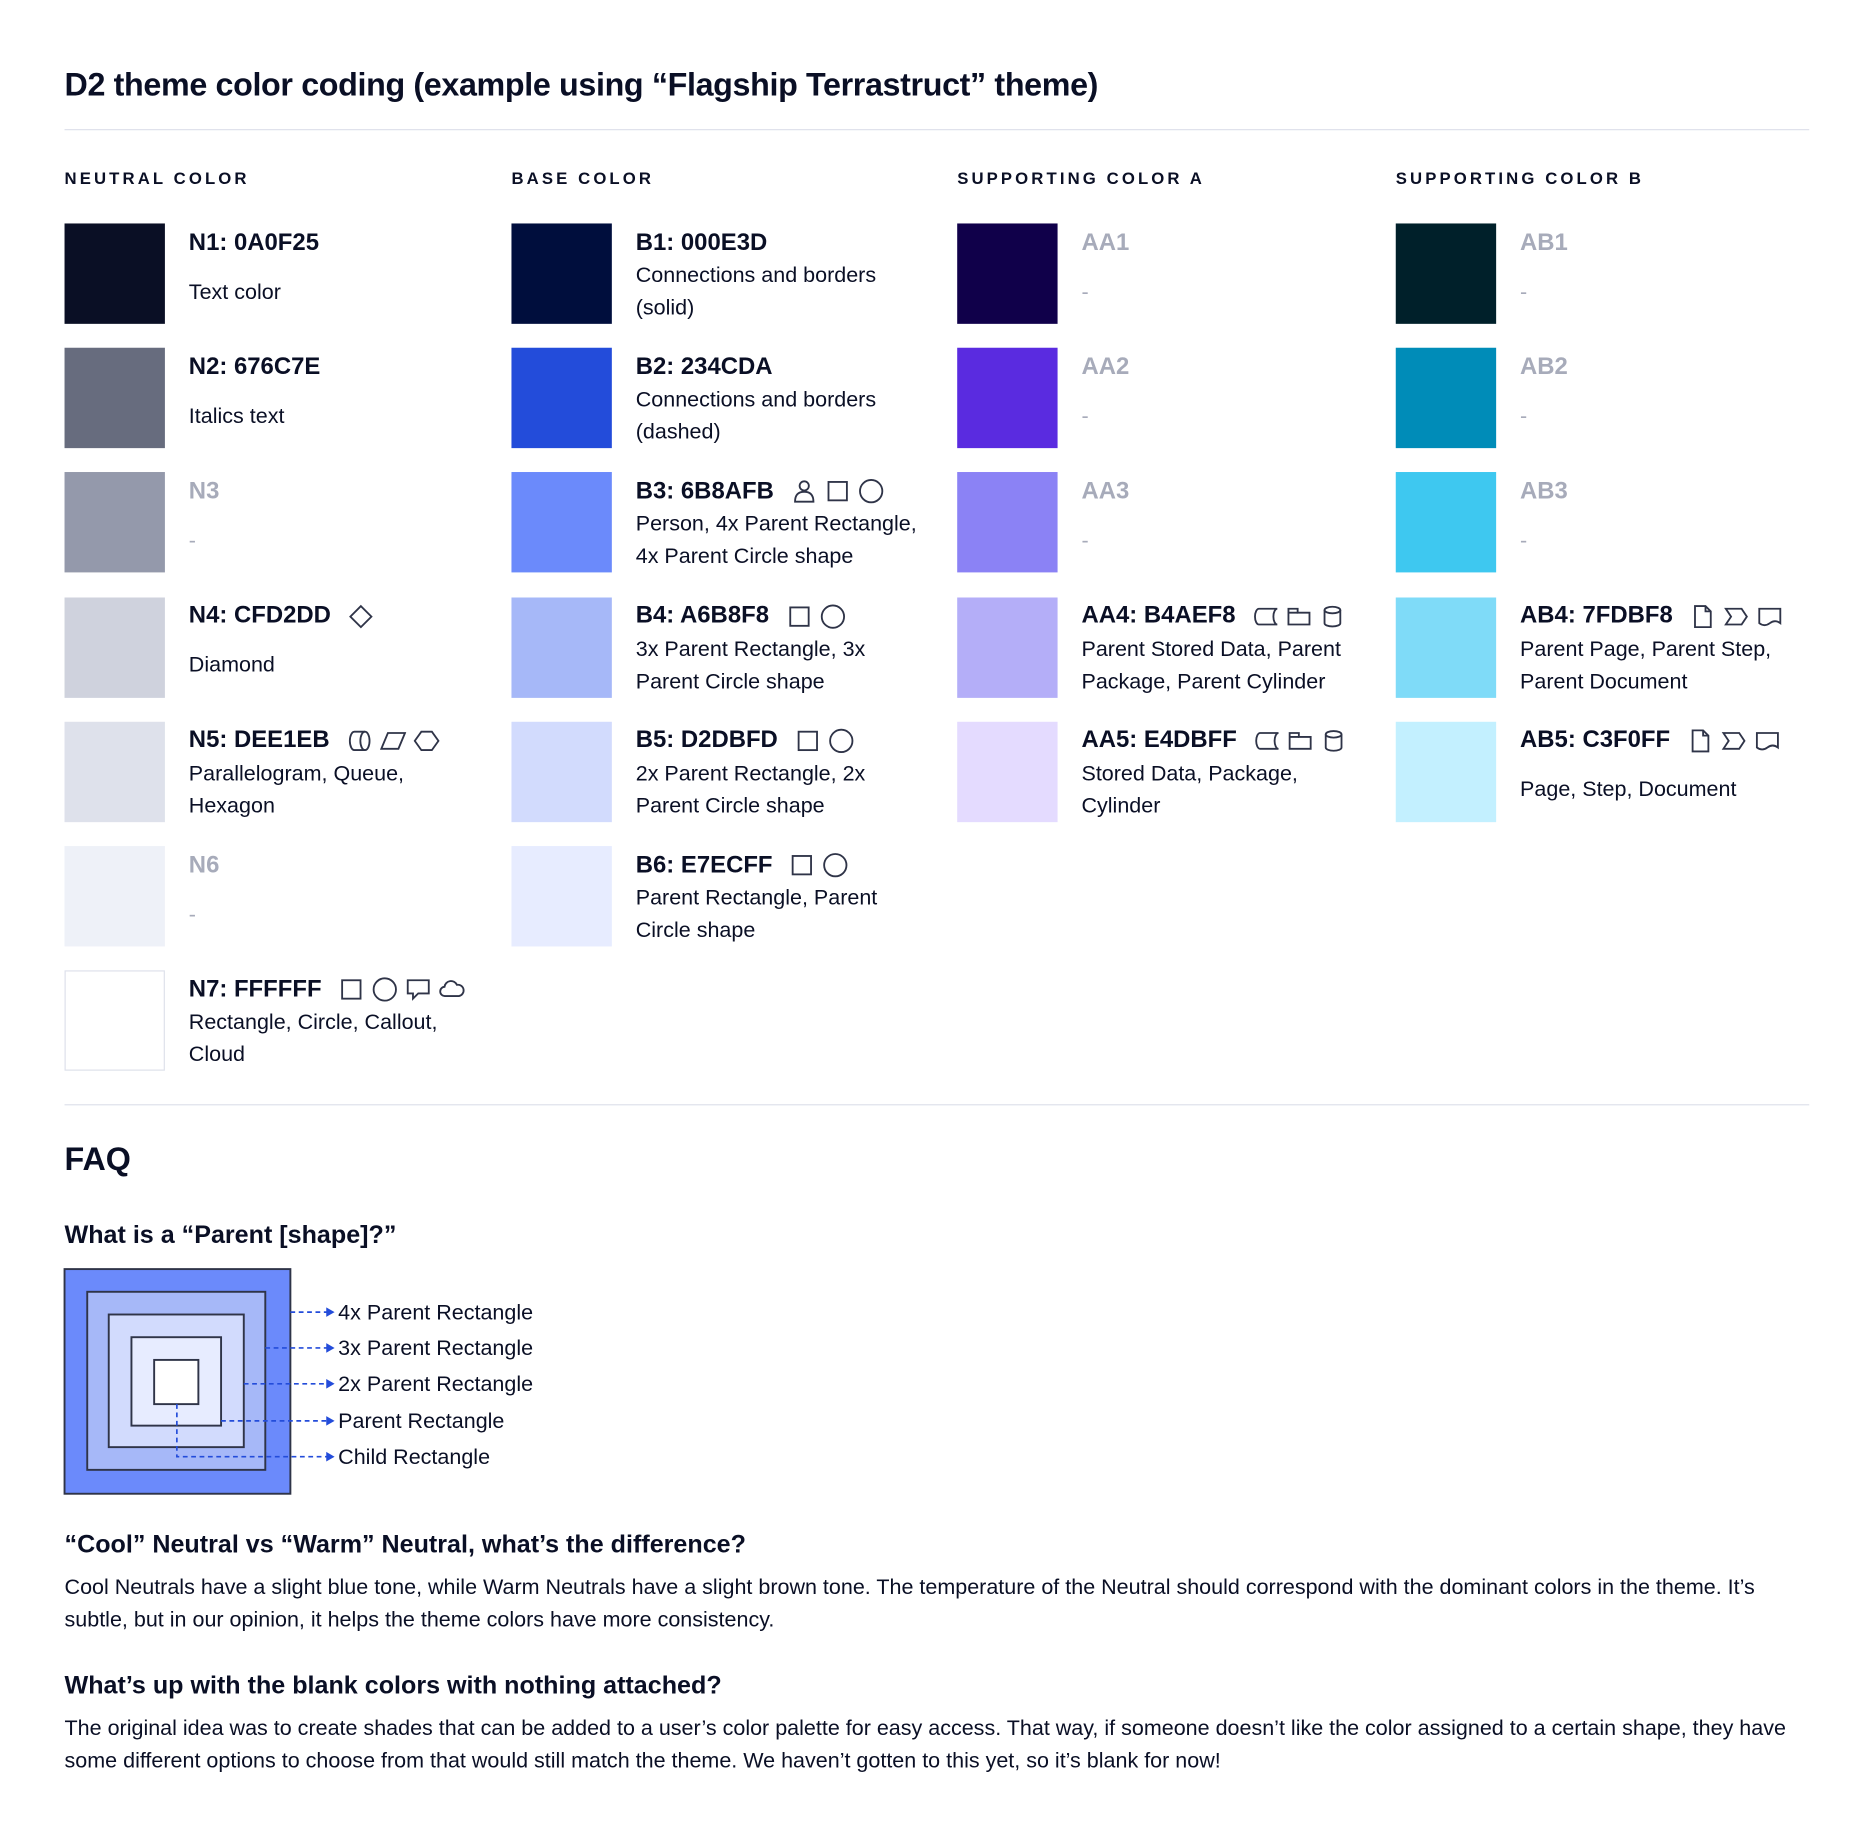 Image resolution: width=1864 pixels, height=1832 pixels. What do you see at coordinates (338, 291) in the screenshot?
I see `color-usage: Text color` at bounding box center [338, 291].